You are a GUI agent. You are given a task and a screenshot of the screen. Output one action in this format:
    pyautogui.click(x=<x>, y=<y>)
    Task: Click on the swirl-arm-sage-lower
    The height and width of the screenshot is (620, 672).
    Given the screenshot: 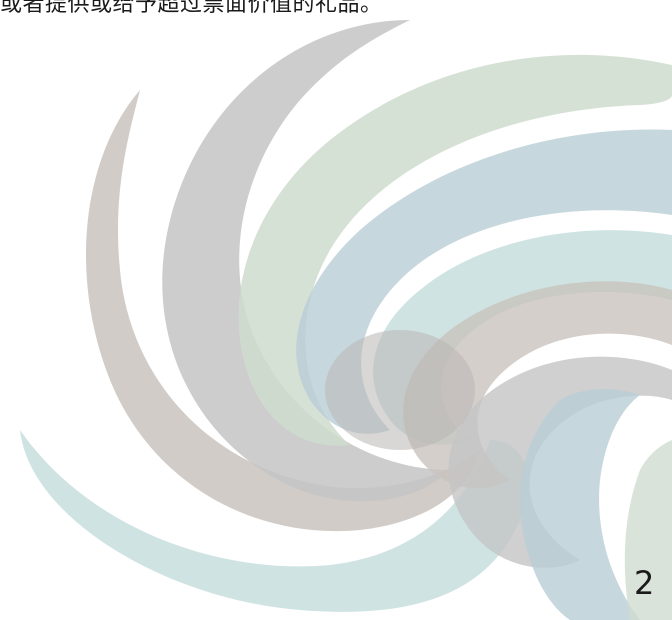 What is the action you would take?
    pyautogui.click(x=648, y=530)
    